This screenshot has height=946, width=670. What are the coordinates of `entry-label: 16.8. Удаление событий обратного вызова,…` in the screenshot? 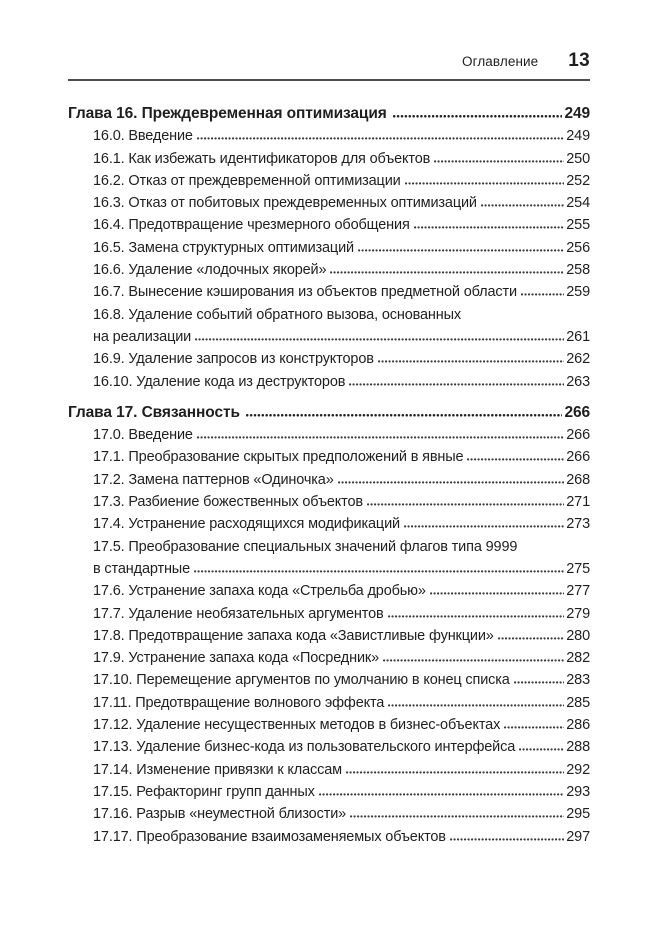 It's located at (277, 314).